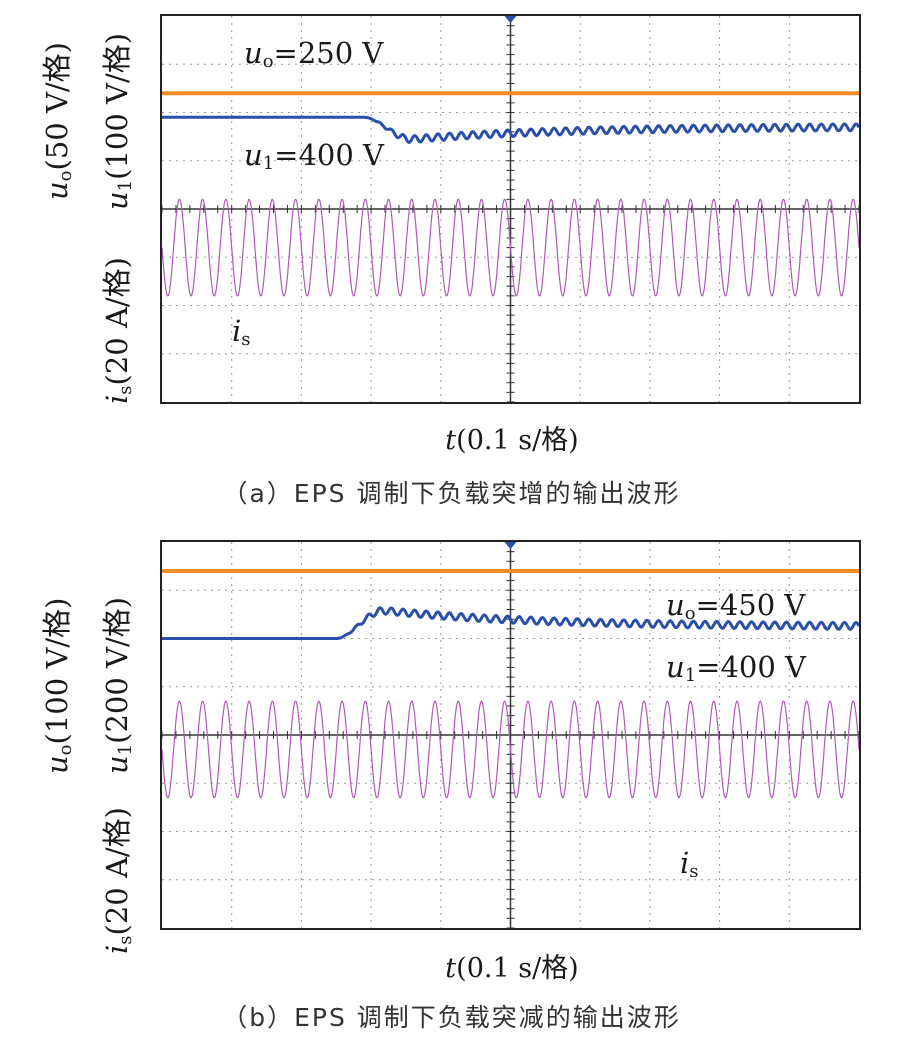 This screenshot has height=1053, width=903. Describe the element at coordinates (510, 129) in the screenshot. I see `trace-u1-a` at that location.